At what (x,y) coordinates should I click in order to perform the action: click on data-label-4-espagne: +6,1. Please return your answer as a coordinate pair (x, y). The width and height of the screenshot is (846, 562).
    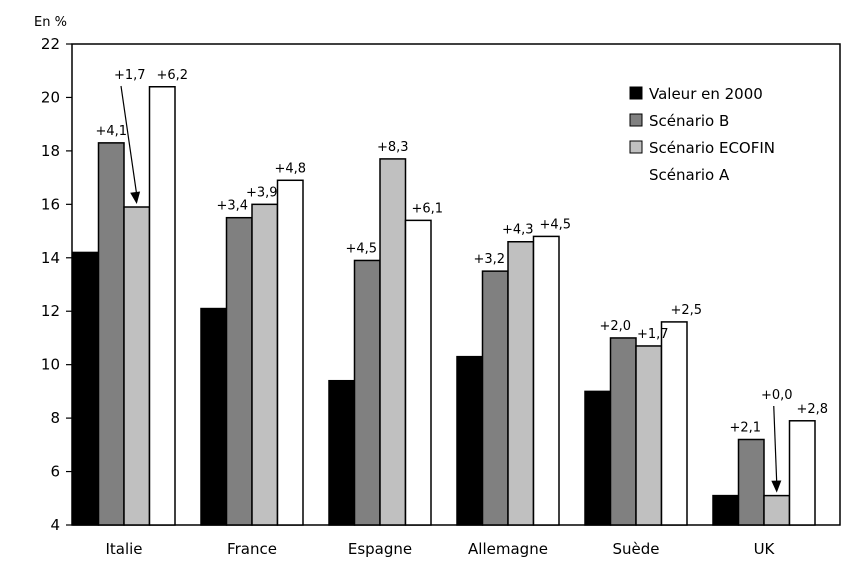
    Looking at the image, I should click on (427, 208).